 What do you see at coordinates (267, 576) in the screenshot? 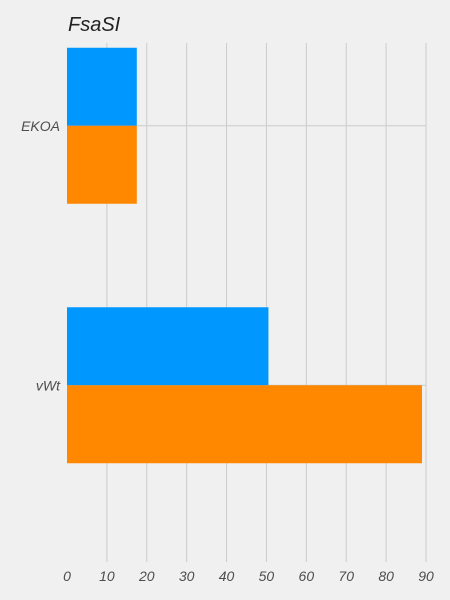
I see `x-tick-label: 50` at bounding box center [267, 576].